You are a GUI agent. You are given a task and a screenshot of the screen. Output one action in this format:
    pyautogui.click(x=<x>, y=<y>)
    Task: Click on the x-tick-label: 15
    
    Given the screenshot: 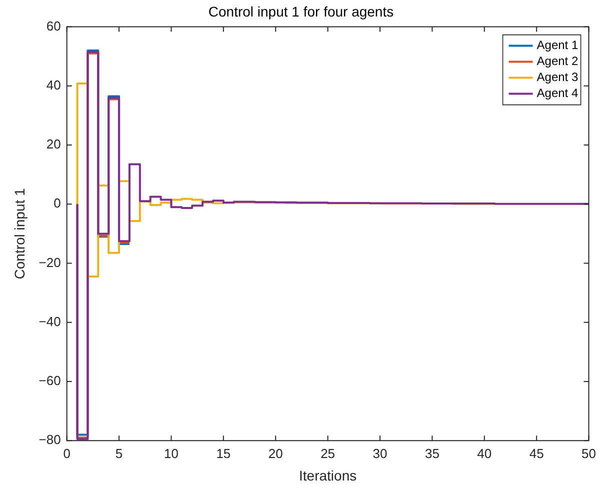 What is the action you would take?
    pyautogui.click(x=223, y=453)
    